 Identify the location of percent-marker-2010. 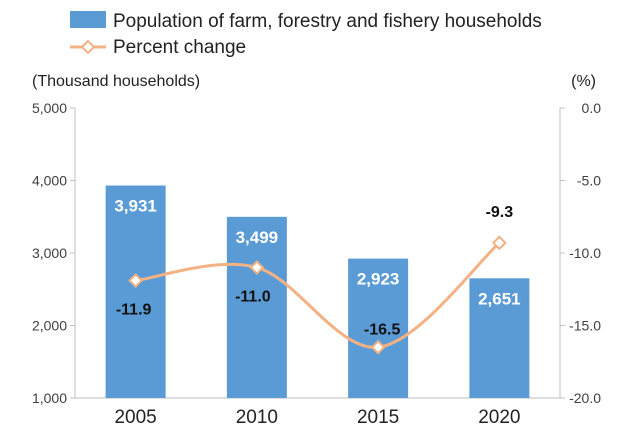
(257, 267).